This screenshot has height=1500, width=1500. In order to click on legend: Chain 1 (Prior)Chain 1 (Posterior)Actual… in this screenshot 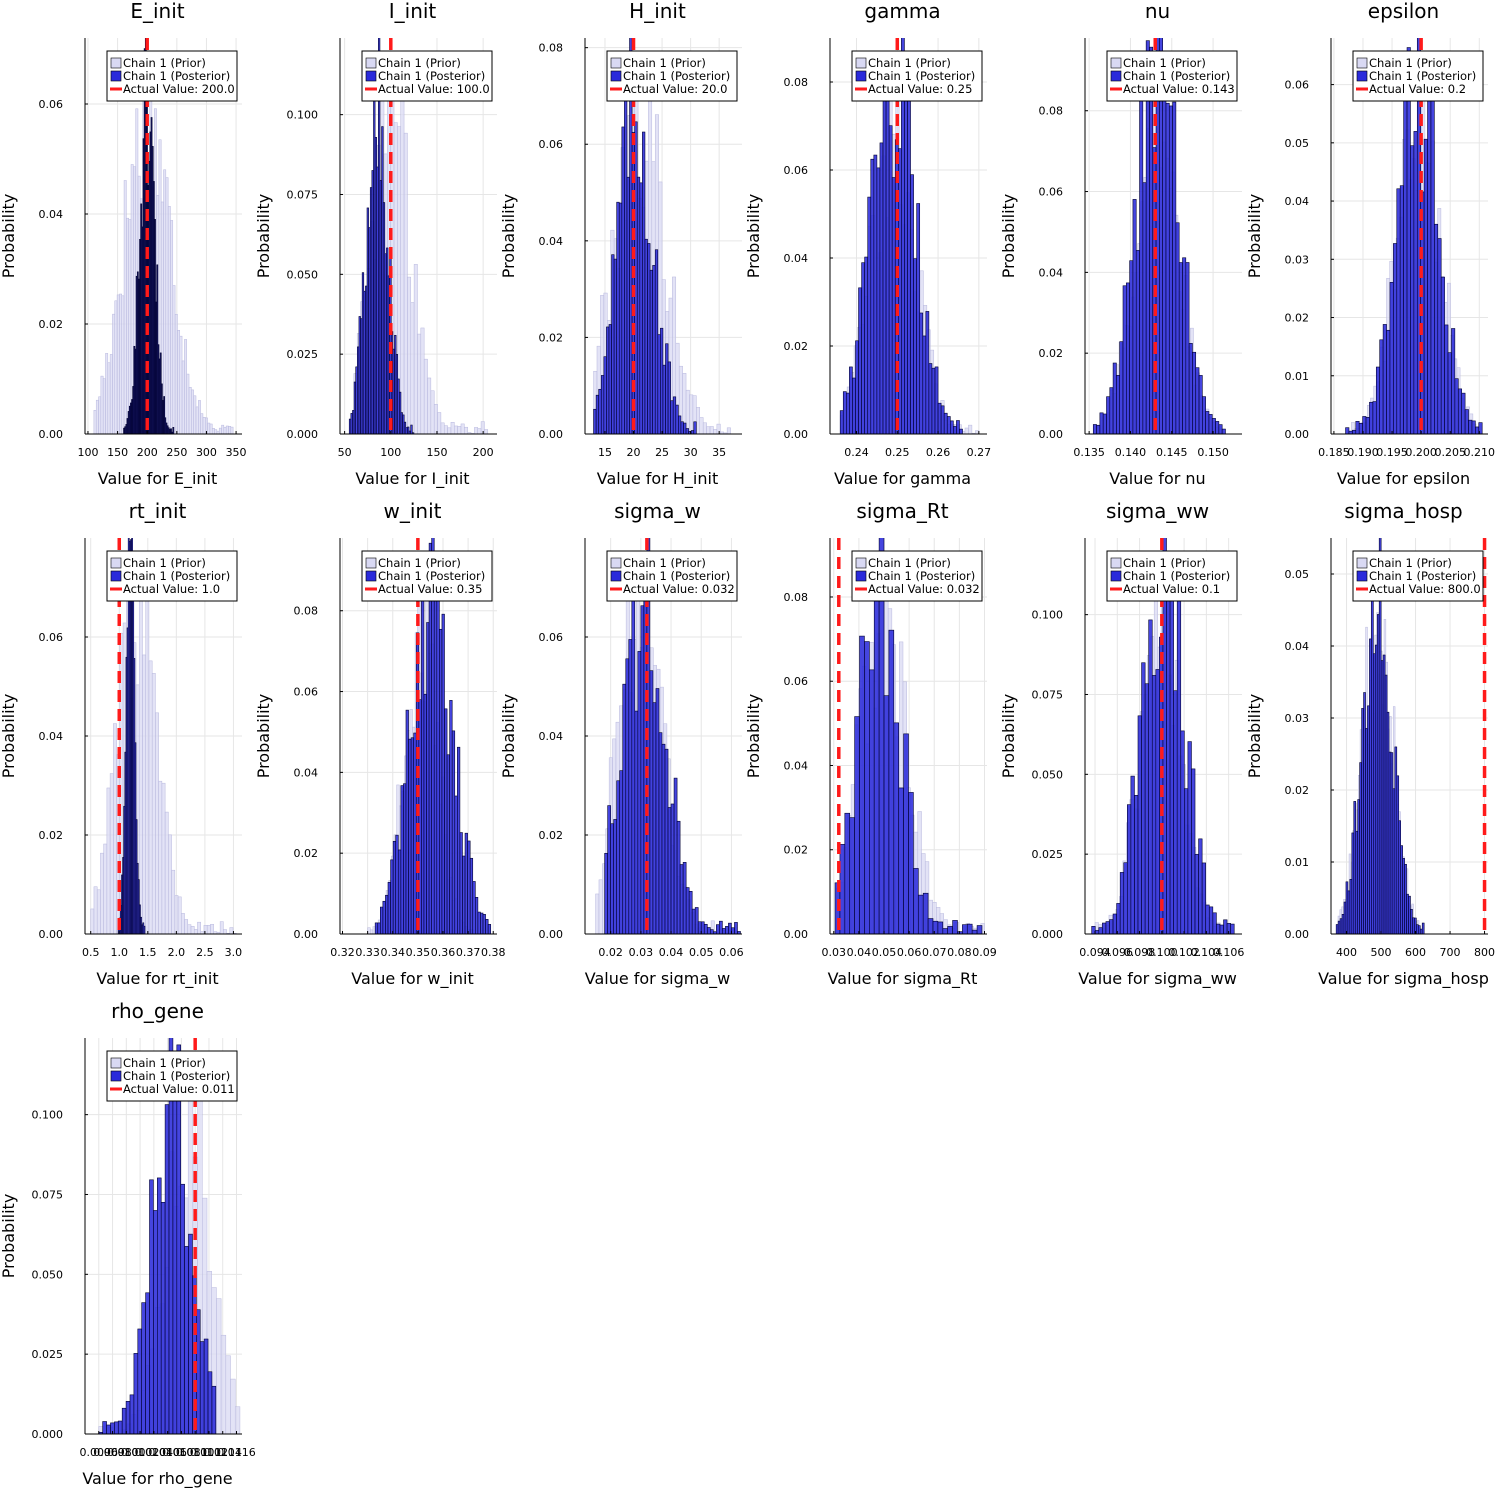, I will do `click(917, 76)`.